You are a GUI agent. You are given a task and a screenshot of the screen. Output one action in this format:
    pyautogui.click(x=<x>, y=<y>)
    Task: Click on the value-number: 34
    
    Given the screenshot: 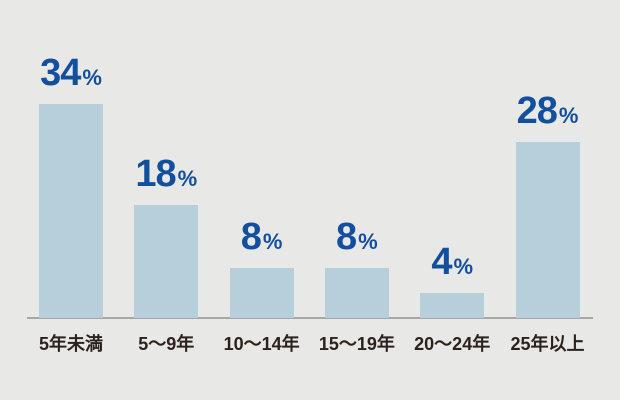 What is the action you would take?
    pyautogui.click(x=60, y=72)
    